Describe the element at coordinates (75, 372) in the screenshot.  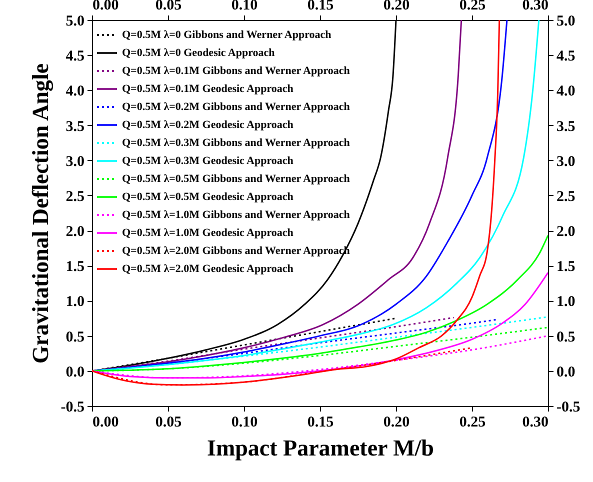
I see `y-tick-label: 0.0` at that location.